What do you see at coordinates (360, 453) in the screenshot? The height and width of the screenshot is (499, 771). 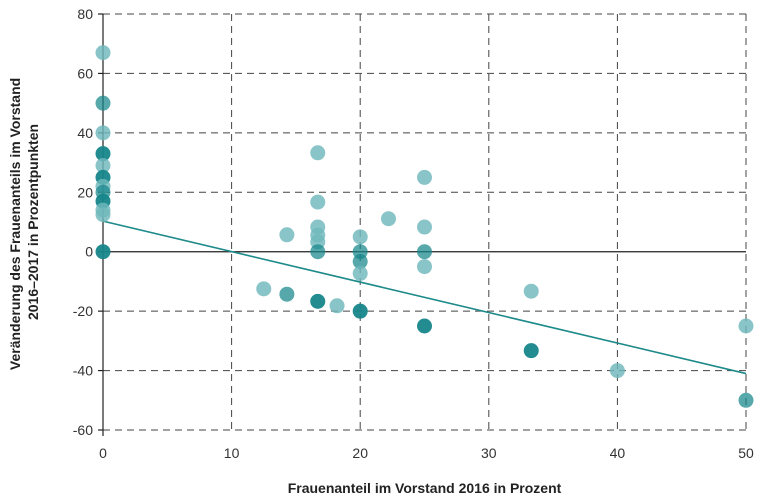 I see `x-tick-label: 20` at bounding box center [360, 453].